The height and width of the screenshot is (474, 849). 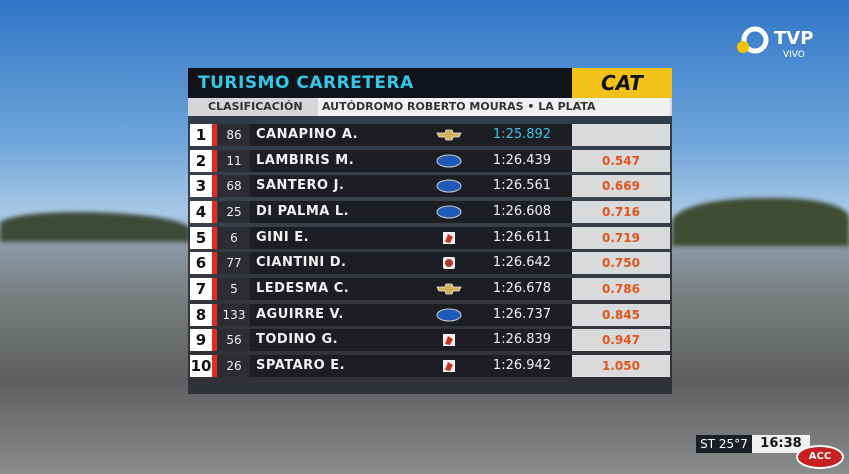 I want to click on header-bar, so click(x=380, y=83).